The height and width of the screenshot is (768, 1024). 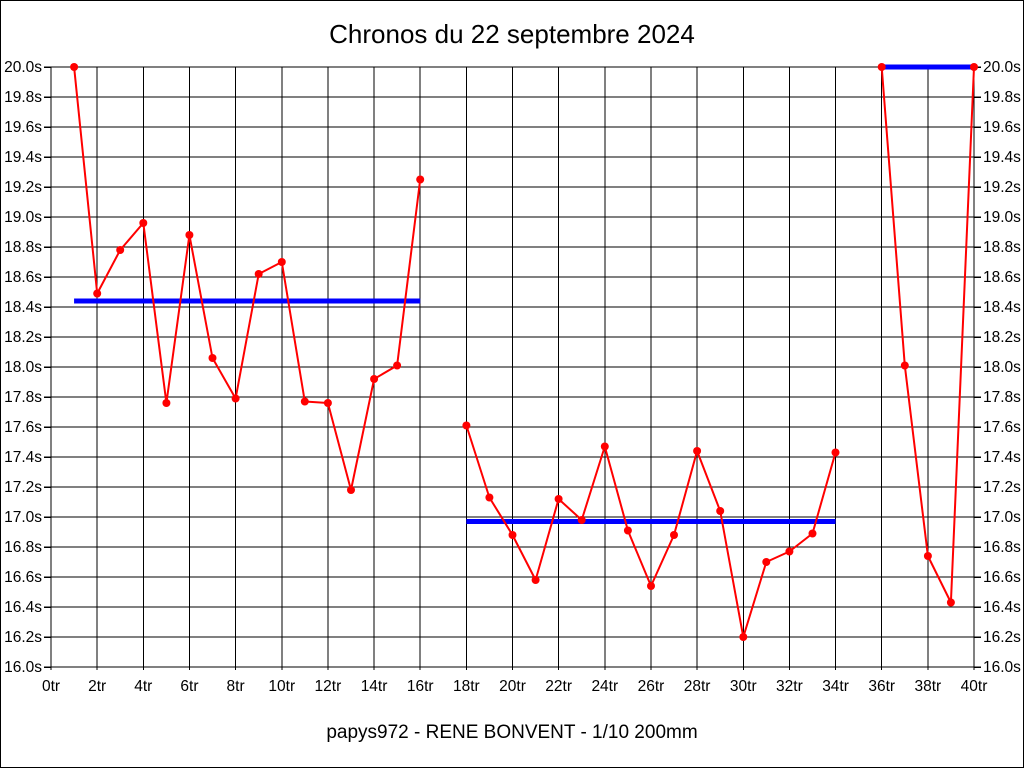 What do you see at coordinates (1002, 367) in the screenshot?
I see `y-tick-label-right: 18.0s` at bounding box center [1002, 367].